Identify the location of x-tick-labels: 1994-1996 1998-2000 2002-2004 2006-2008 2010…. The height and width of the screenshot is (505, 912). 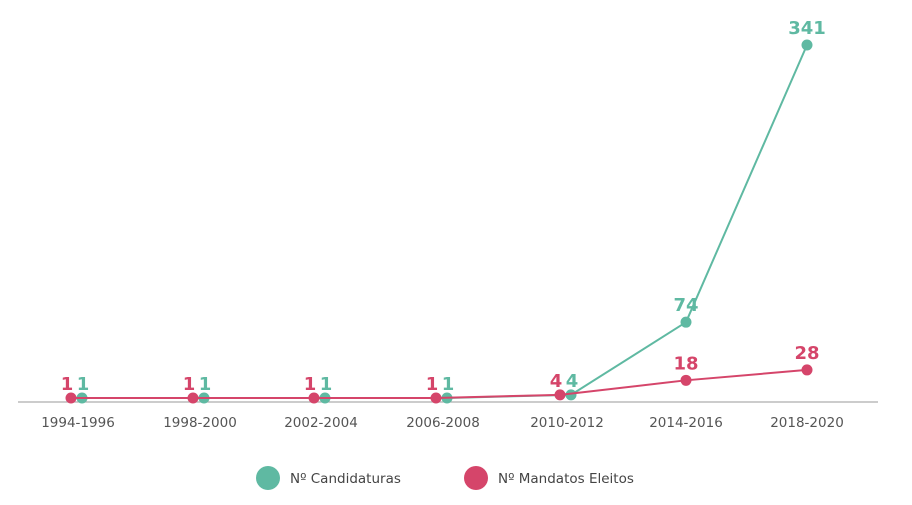
(442, 423).